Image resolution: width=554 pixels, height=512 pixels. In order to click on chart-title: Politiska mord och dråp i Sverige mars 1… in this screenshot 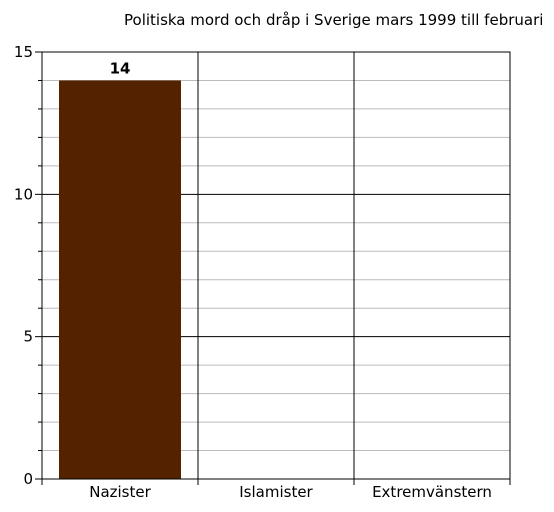, I will do `click(333, 20)`.